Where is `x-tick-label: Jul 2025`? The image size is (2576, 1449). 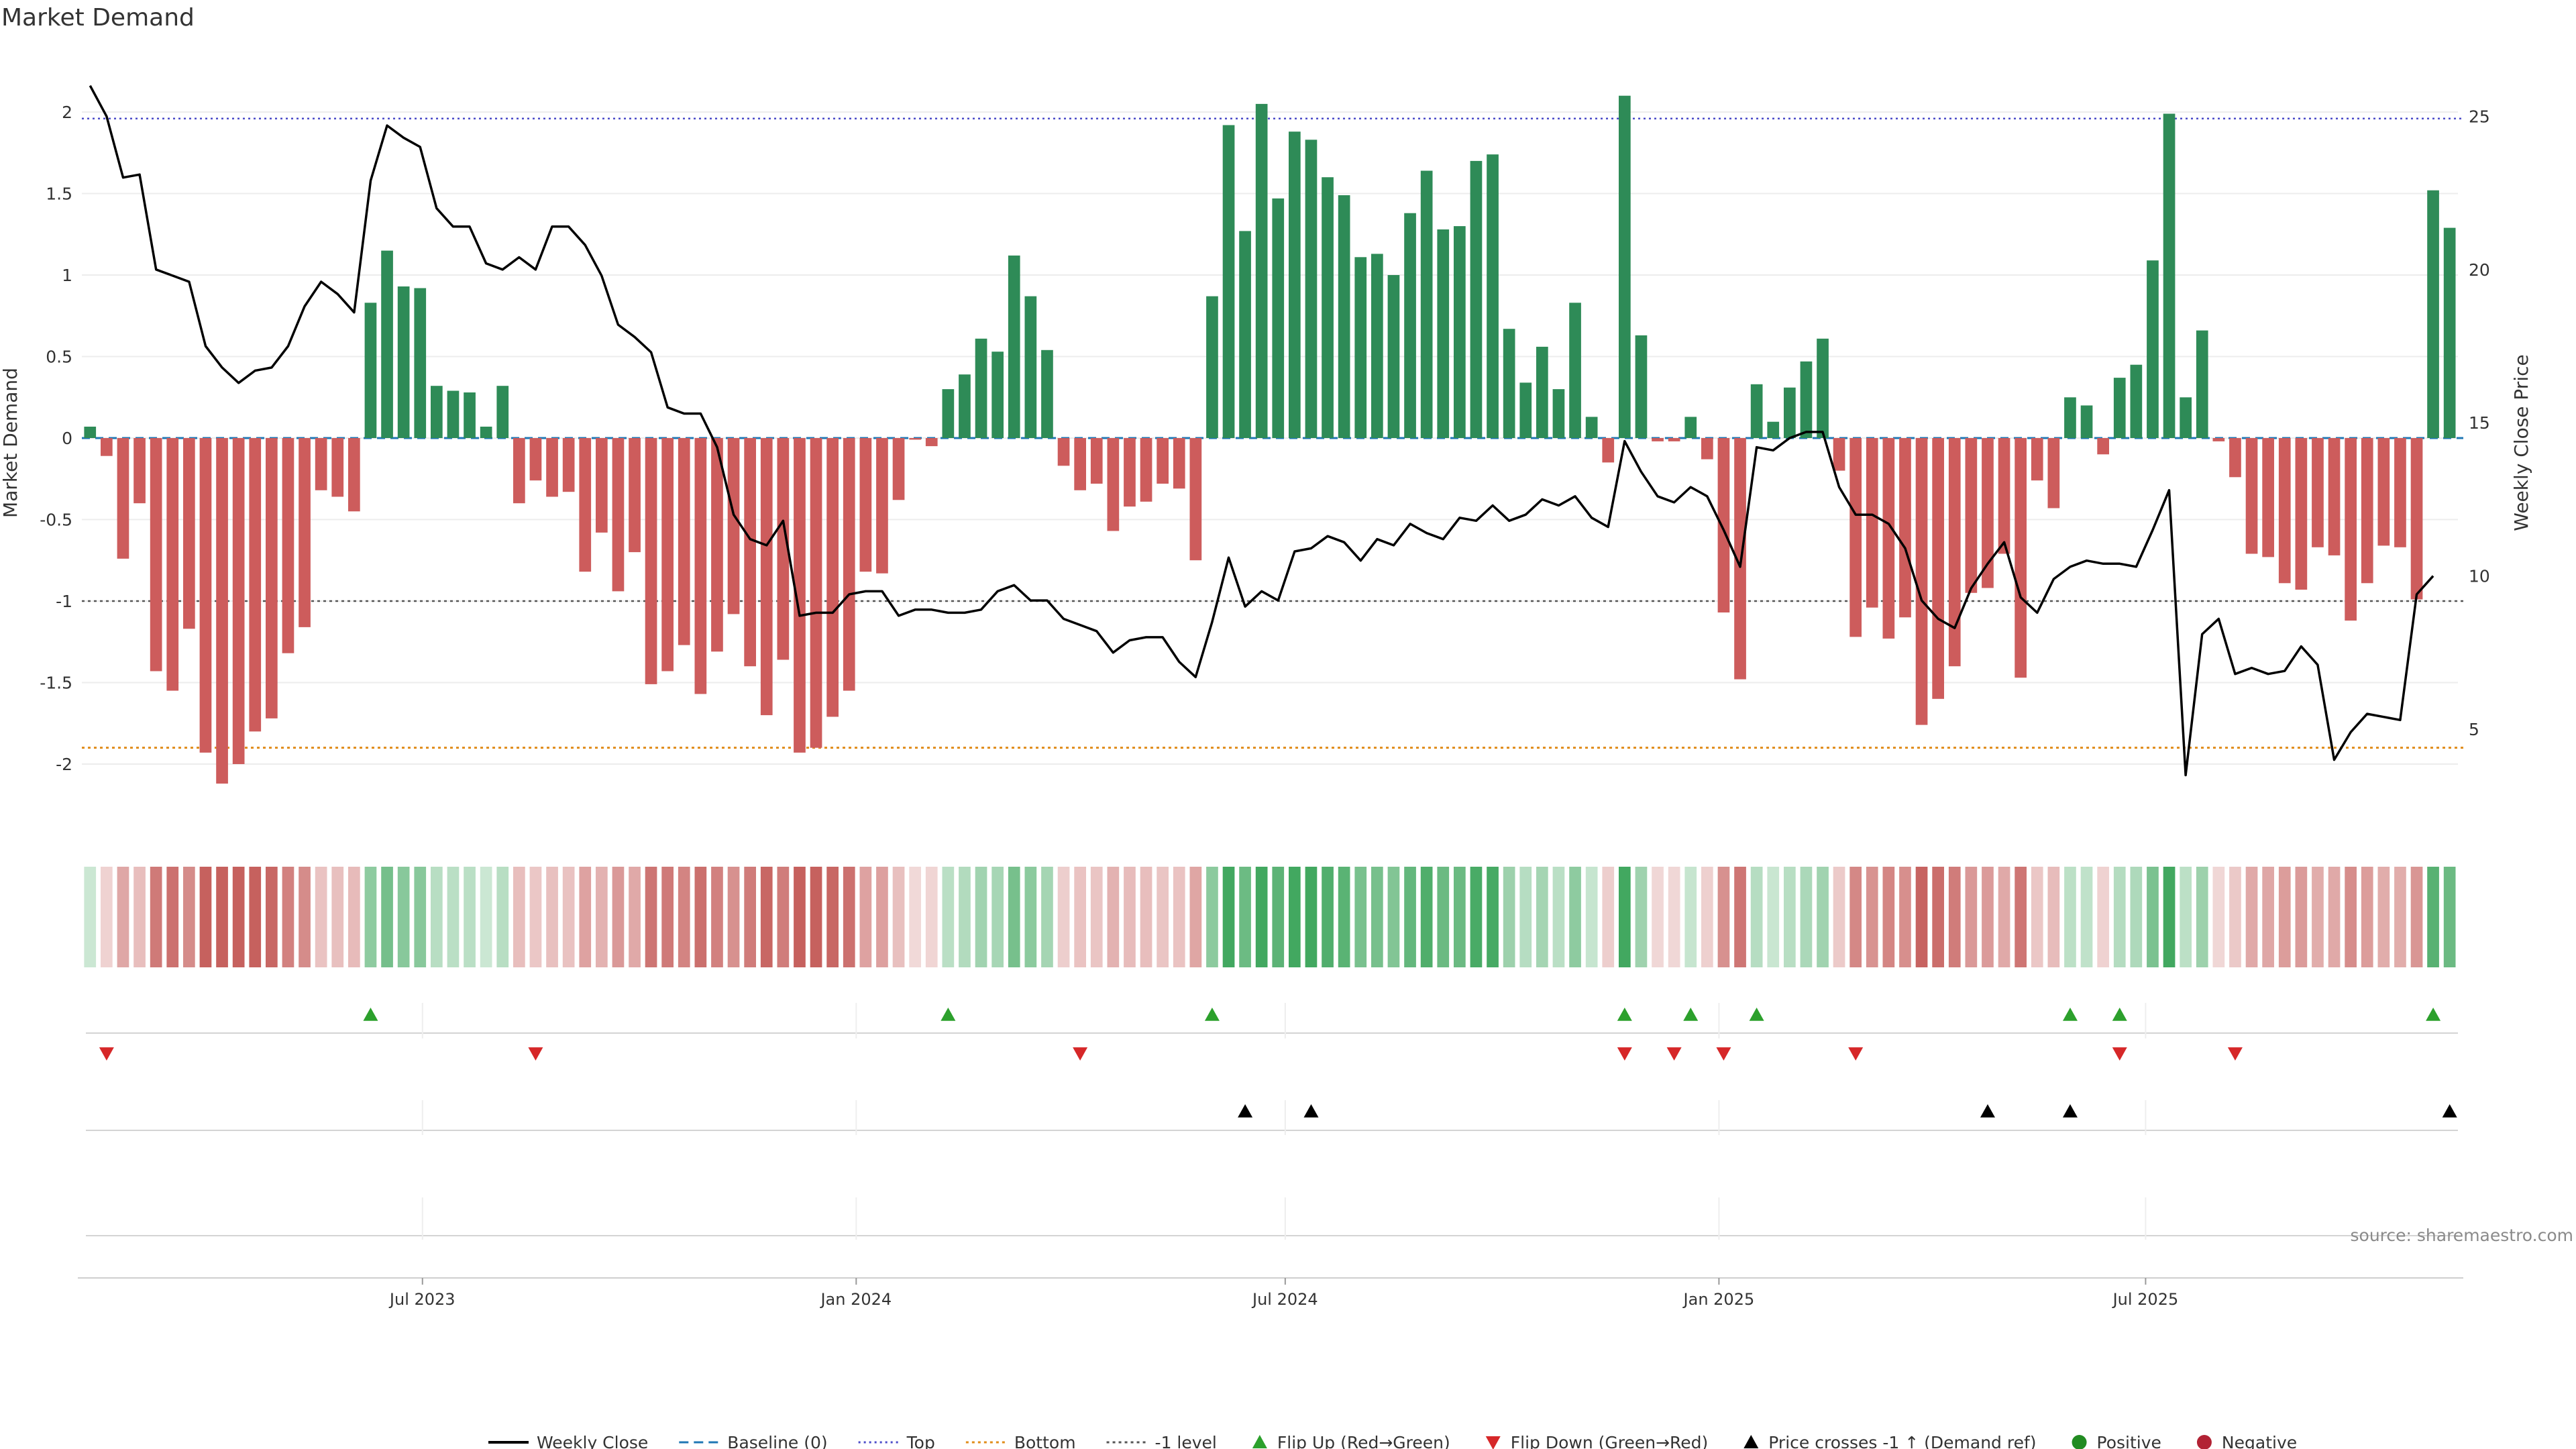 x-tick-label: Jul 2025 is located at coordinates (2145, 1299).